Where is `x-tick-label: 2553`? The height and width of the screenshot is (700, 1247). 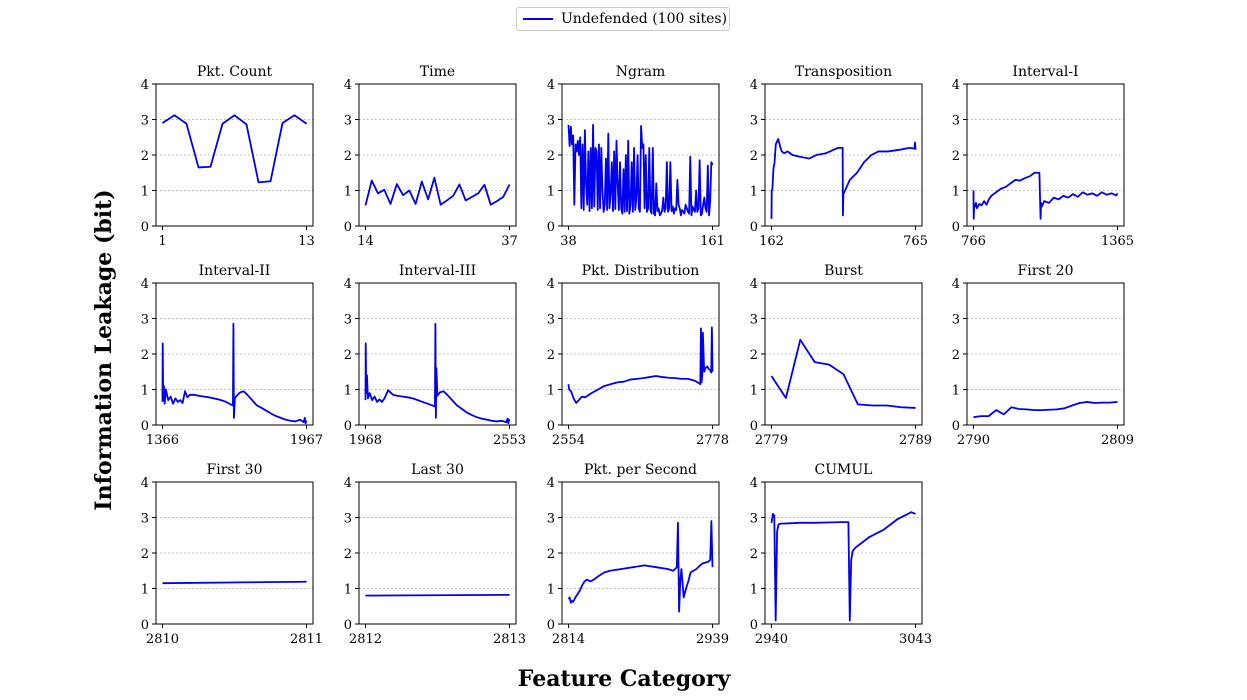
x-tick-label: 2553 is located at coordinates (509, 440).